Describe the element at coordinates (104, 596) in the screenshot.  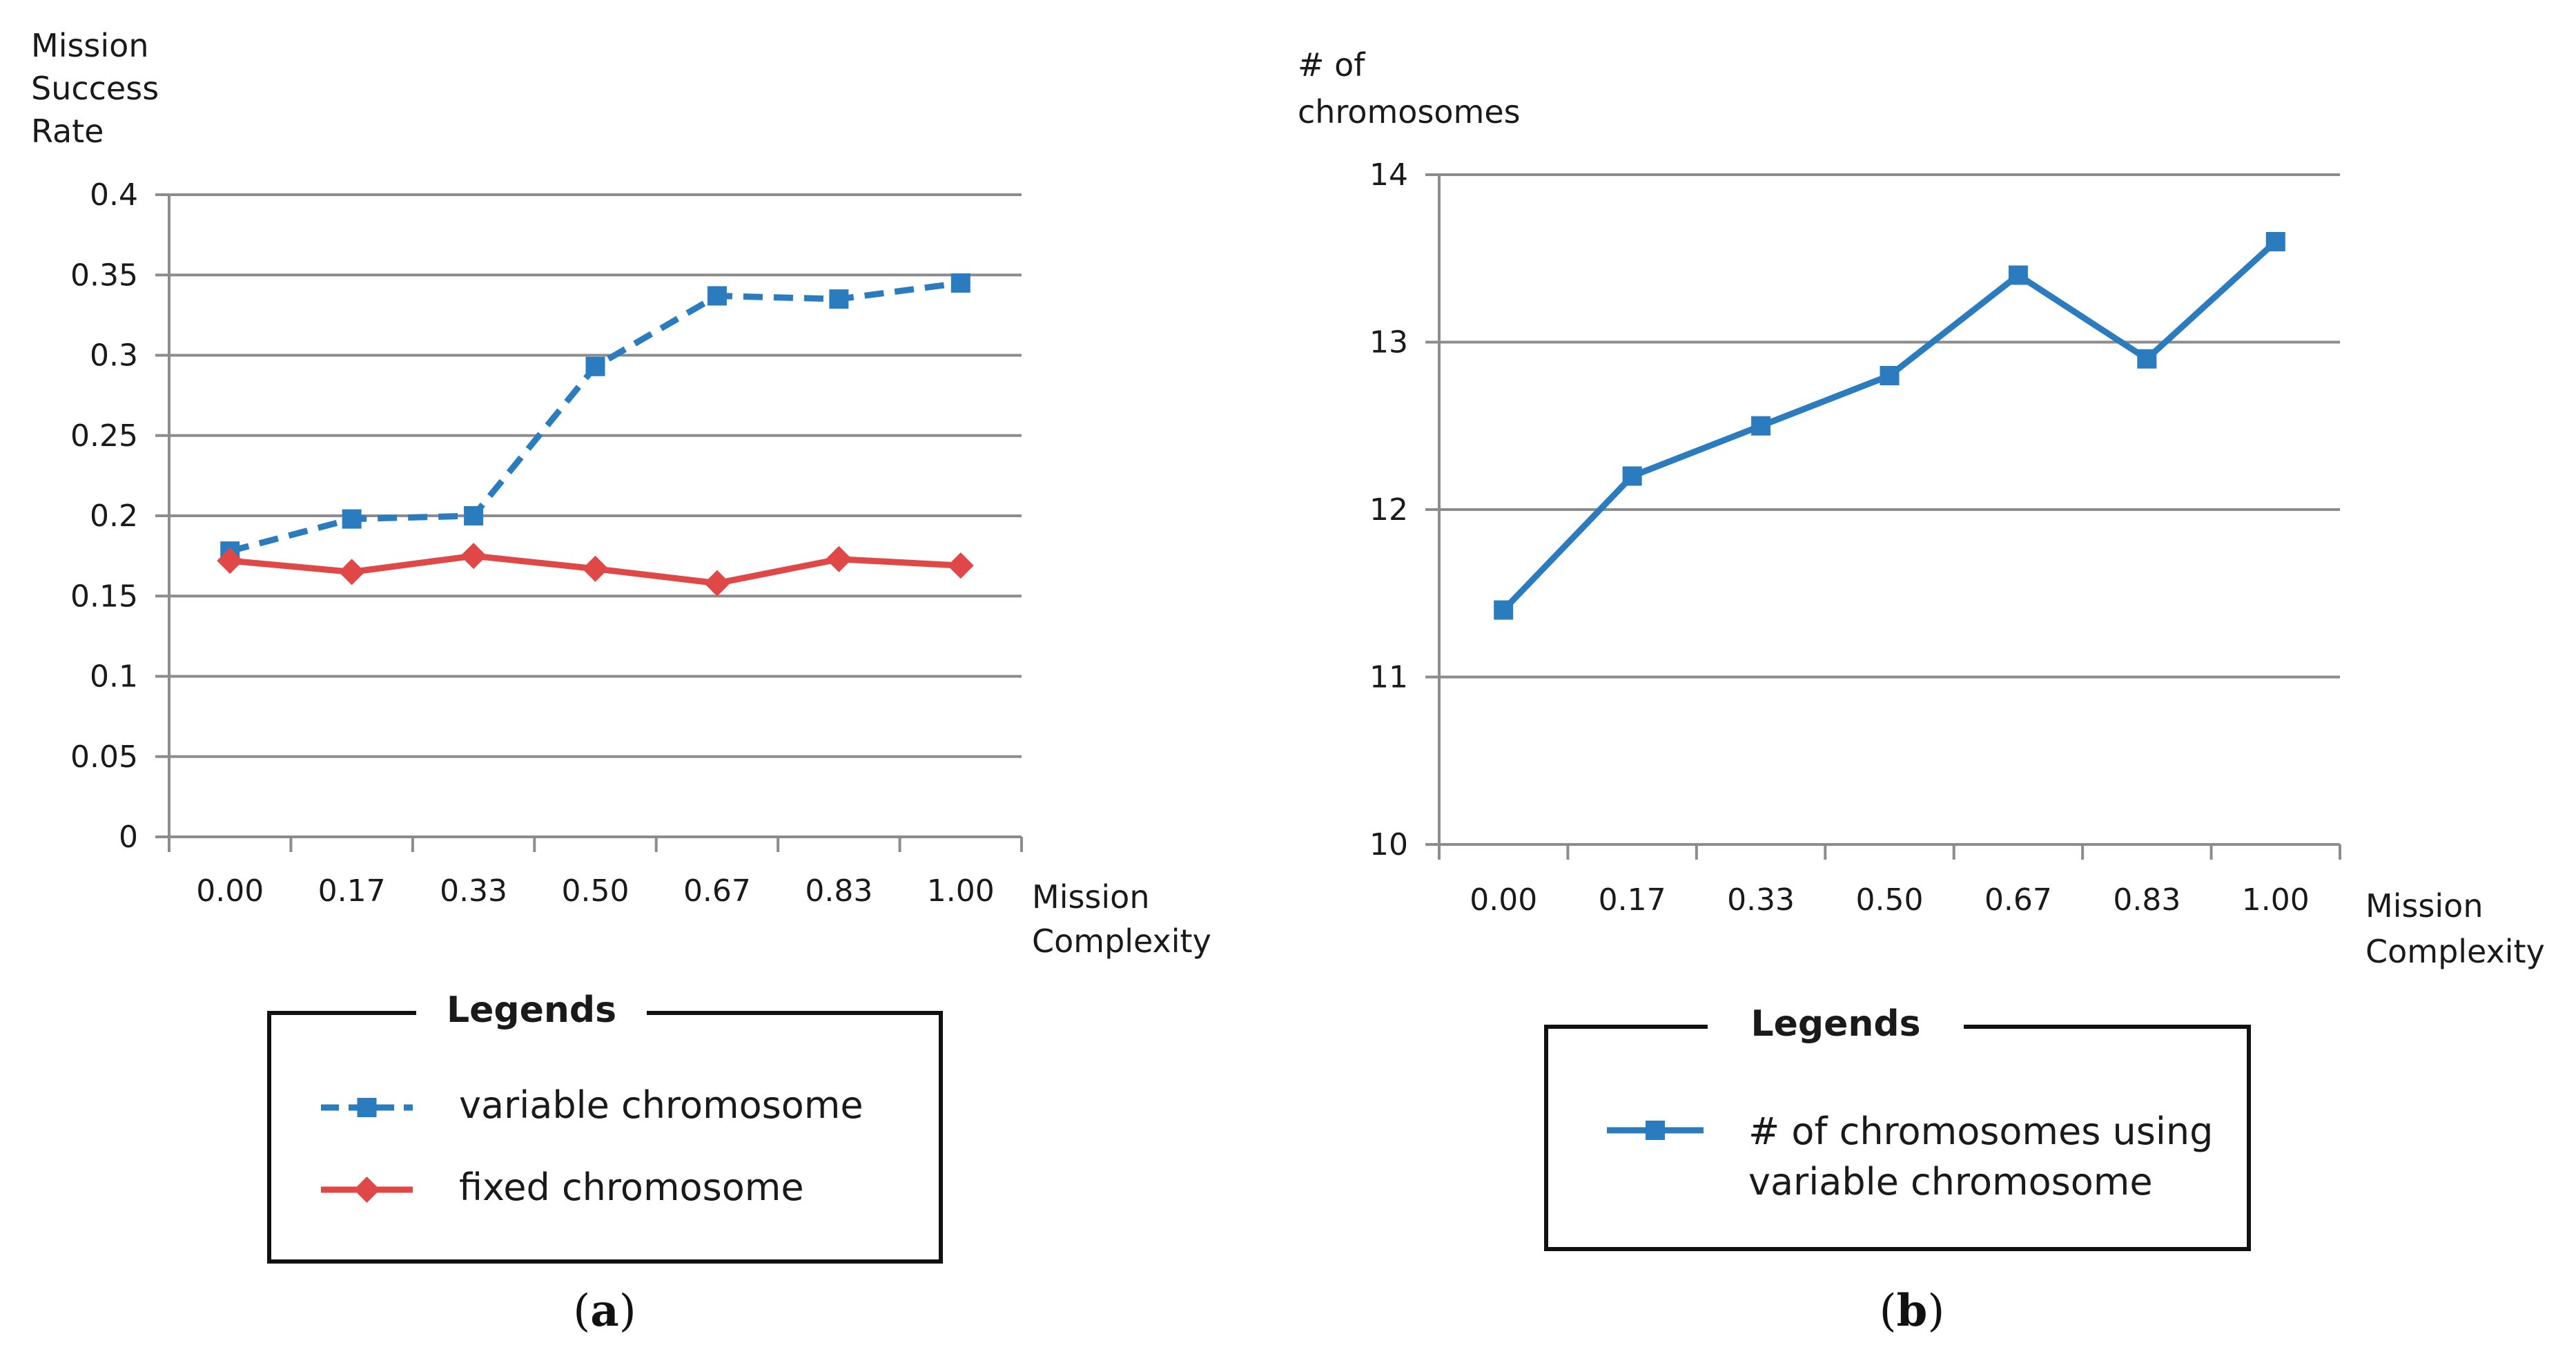
I see `y-tick-label: 0.15` at that location.